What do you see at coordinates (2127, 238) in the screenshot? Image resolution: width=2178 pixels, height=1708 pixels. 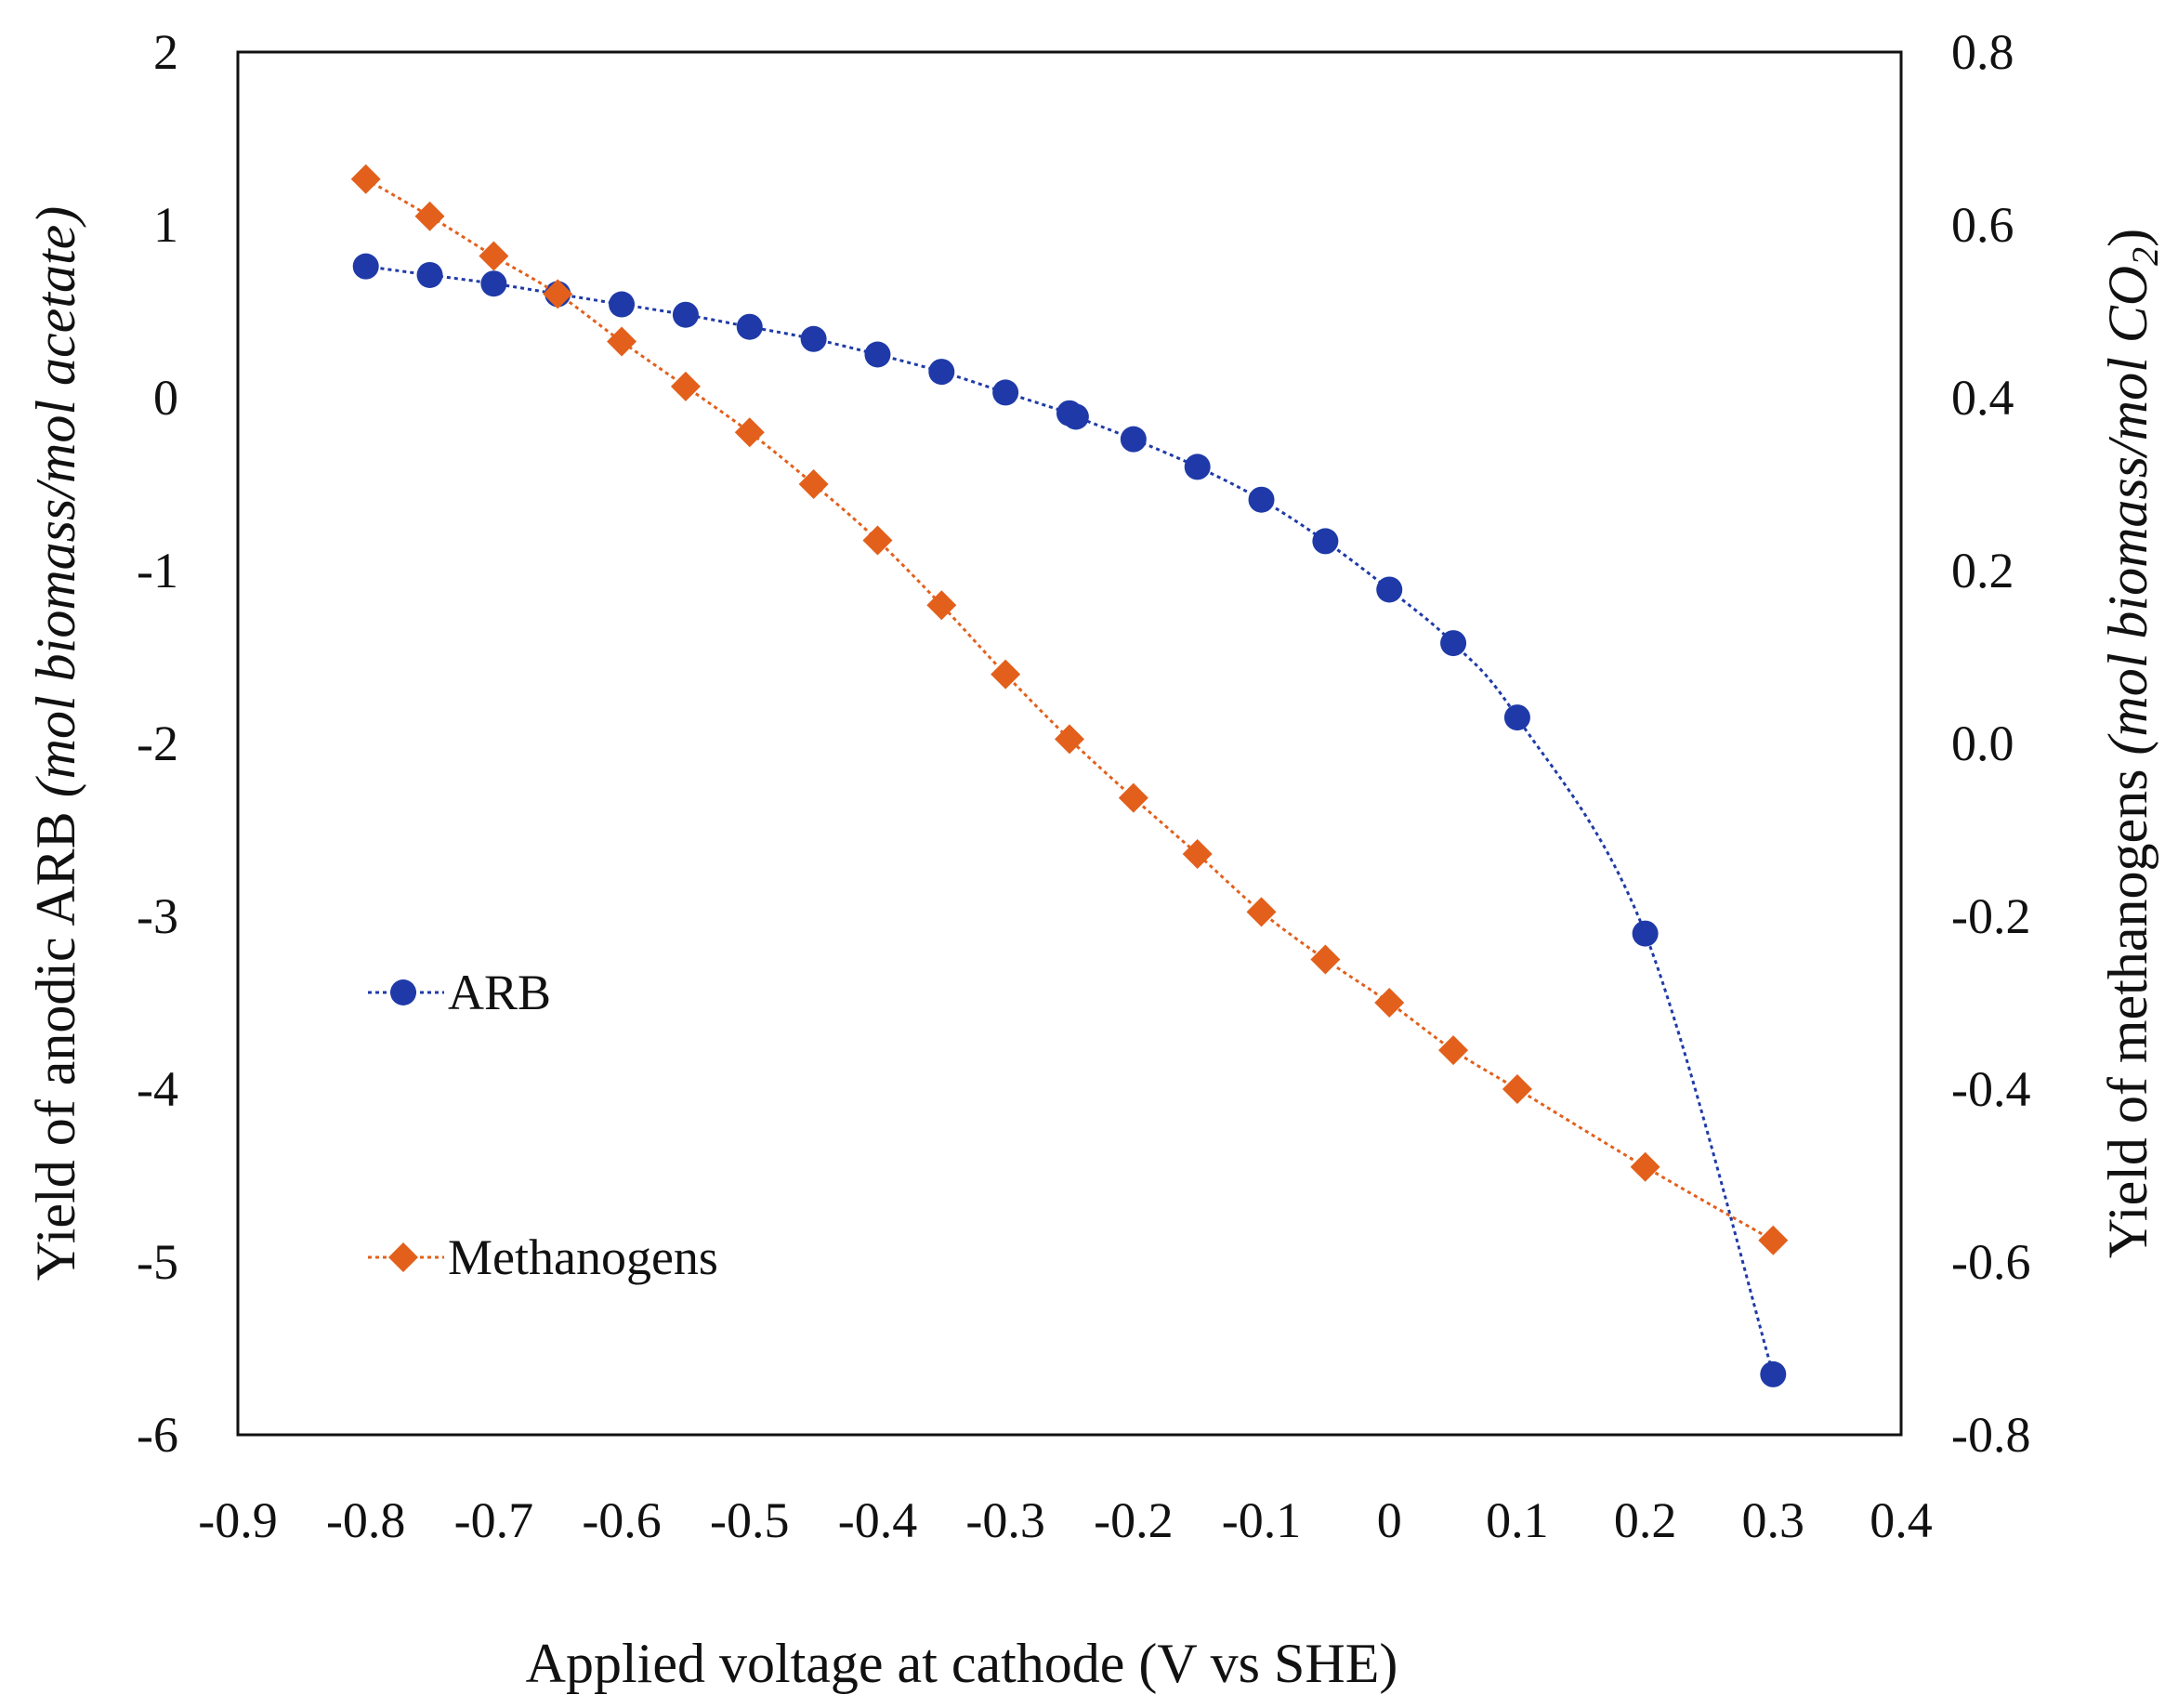 I see `right-y-axis-title-close: )` at bounding box center [2127, 238].